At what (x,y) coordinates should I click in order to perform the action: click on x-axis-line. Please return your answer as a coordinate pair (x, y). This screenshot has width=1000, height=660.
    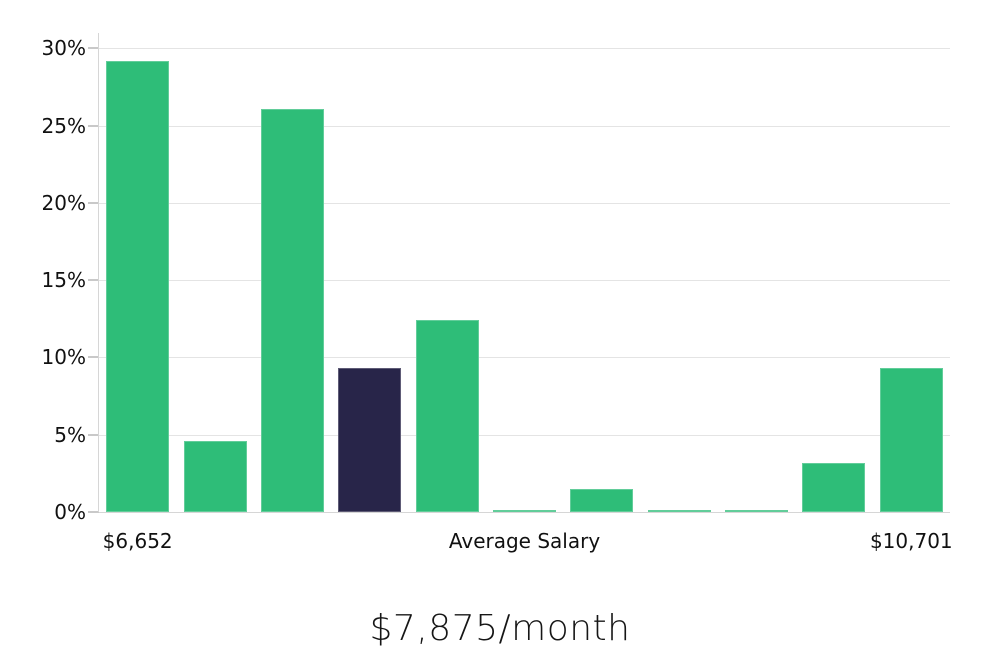
    Looking at the image, I should click on (524, 512).